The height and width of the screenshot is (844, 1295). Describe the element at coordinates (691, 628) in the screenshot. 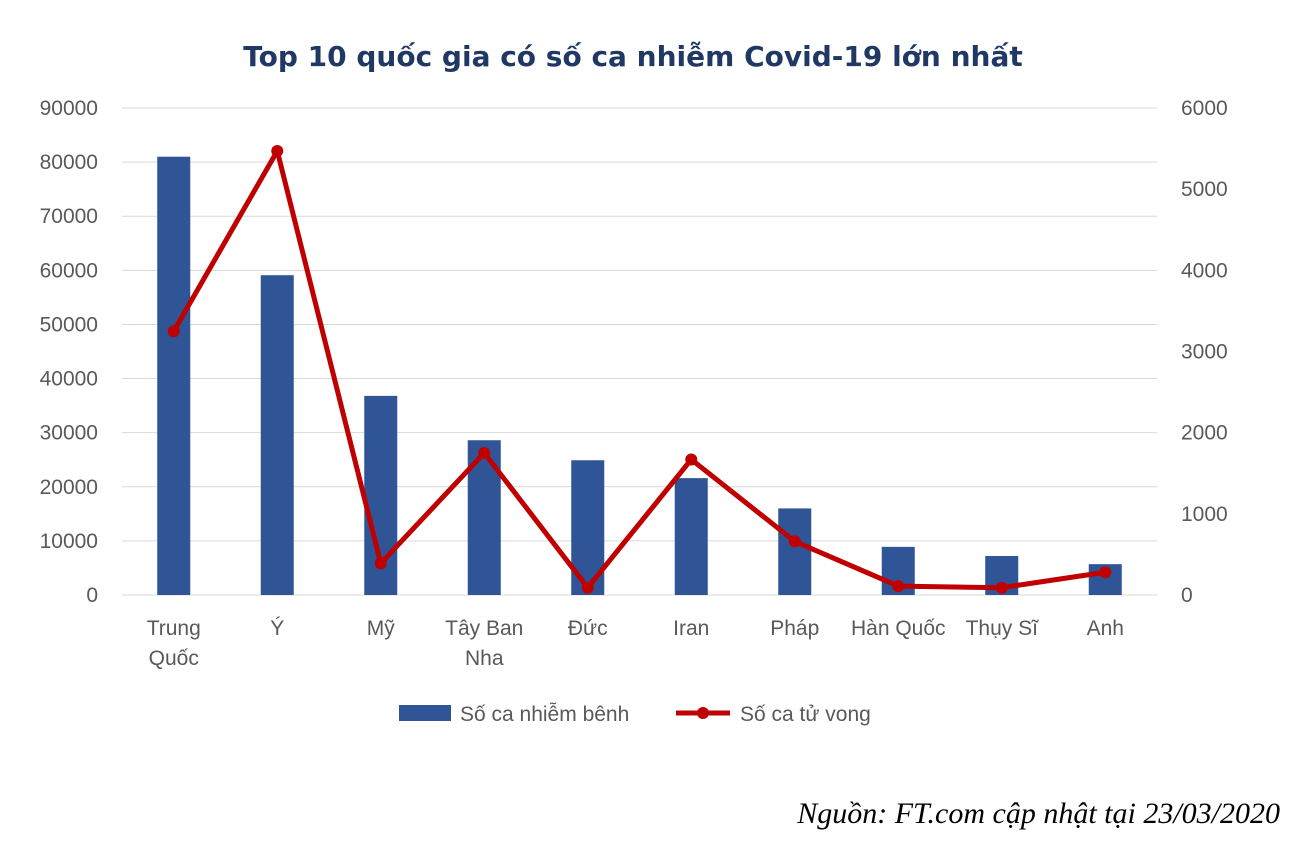

I see `category-label: Iran` at that location.